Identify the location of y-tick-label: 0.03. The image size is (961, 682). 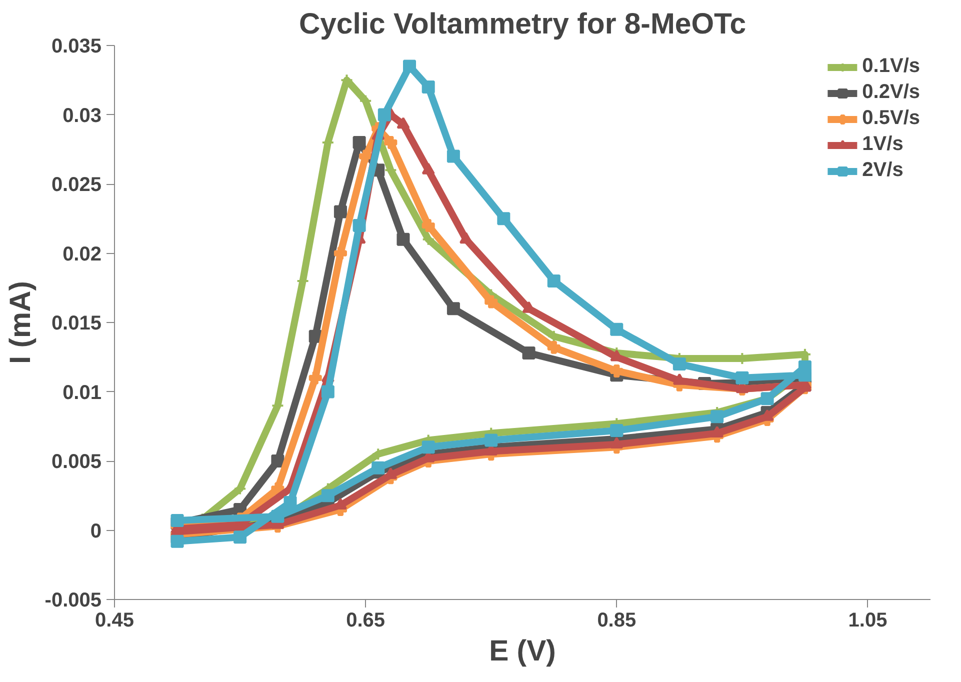
(82, 115).